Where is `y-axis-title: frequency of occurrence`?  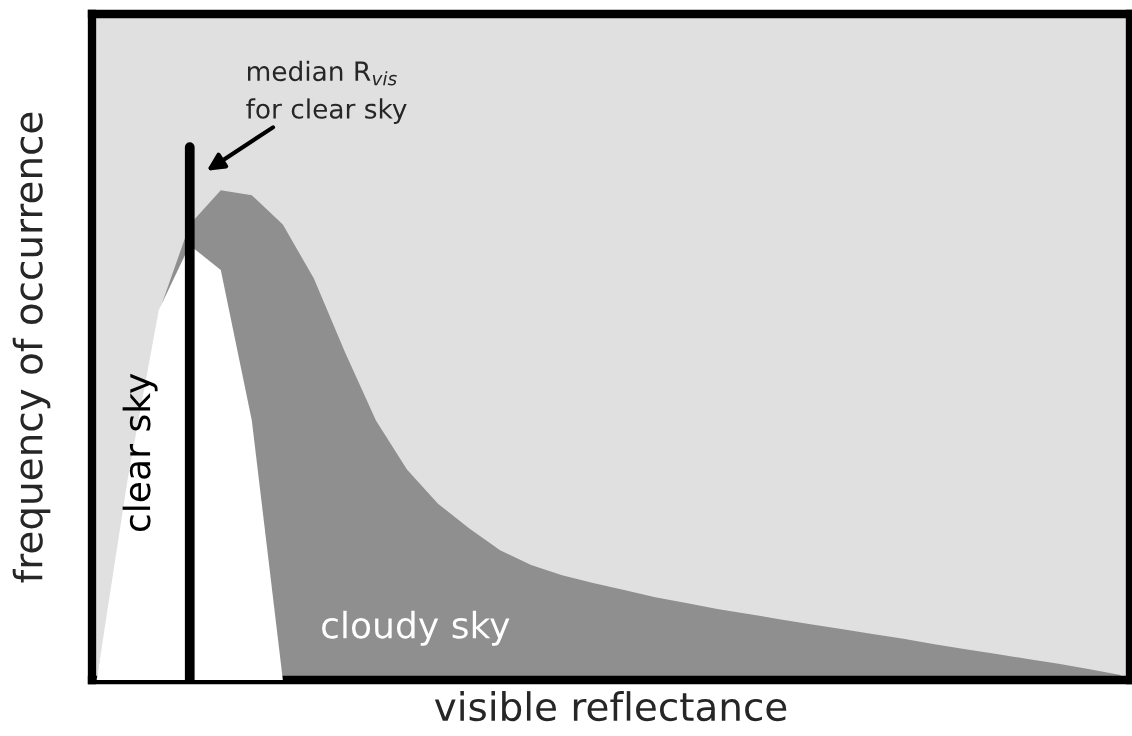
y-axis-title: frequency of occurrence is located at coordinates (31, 347).